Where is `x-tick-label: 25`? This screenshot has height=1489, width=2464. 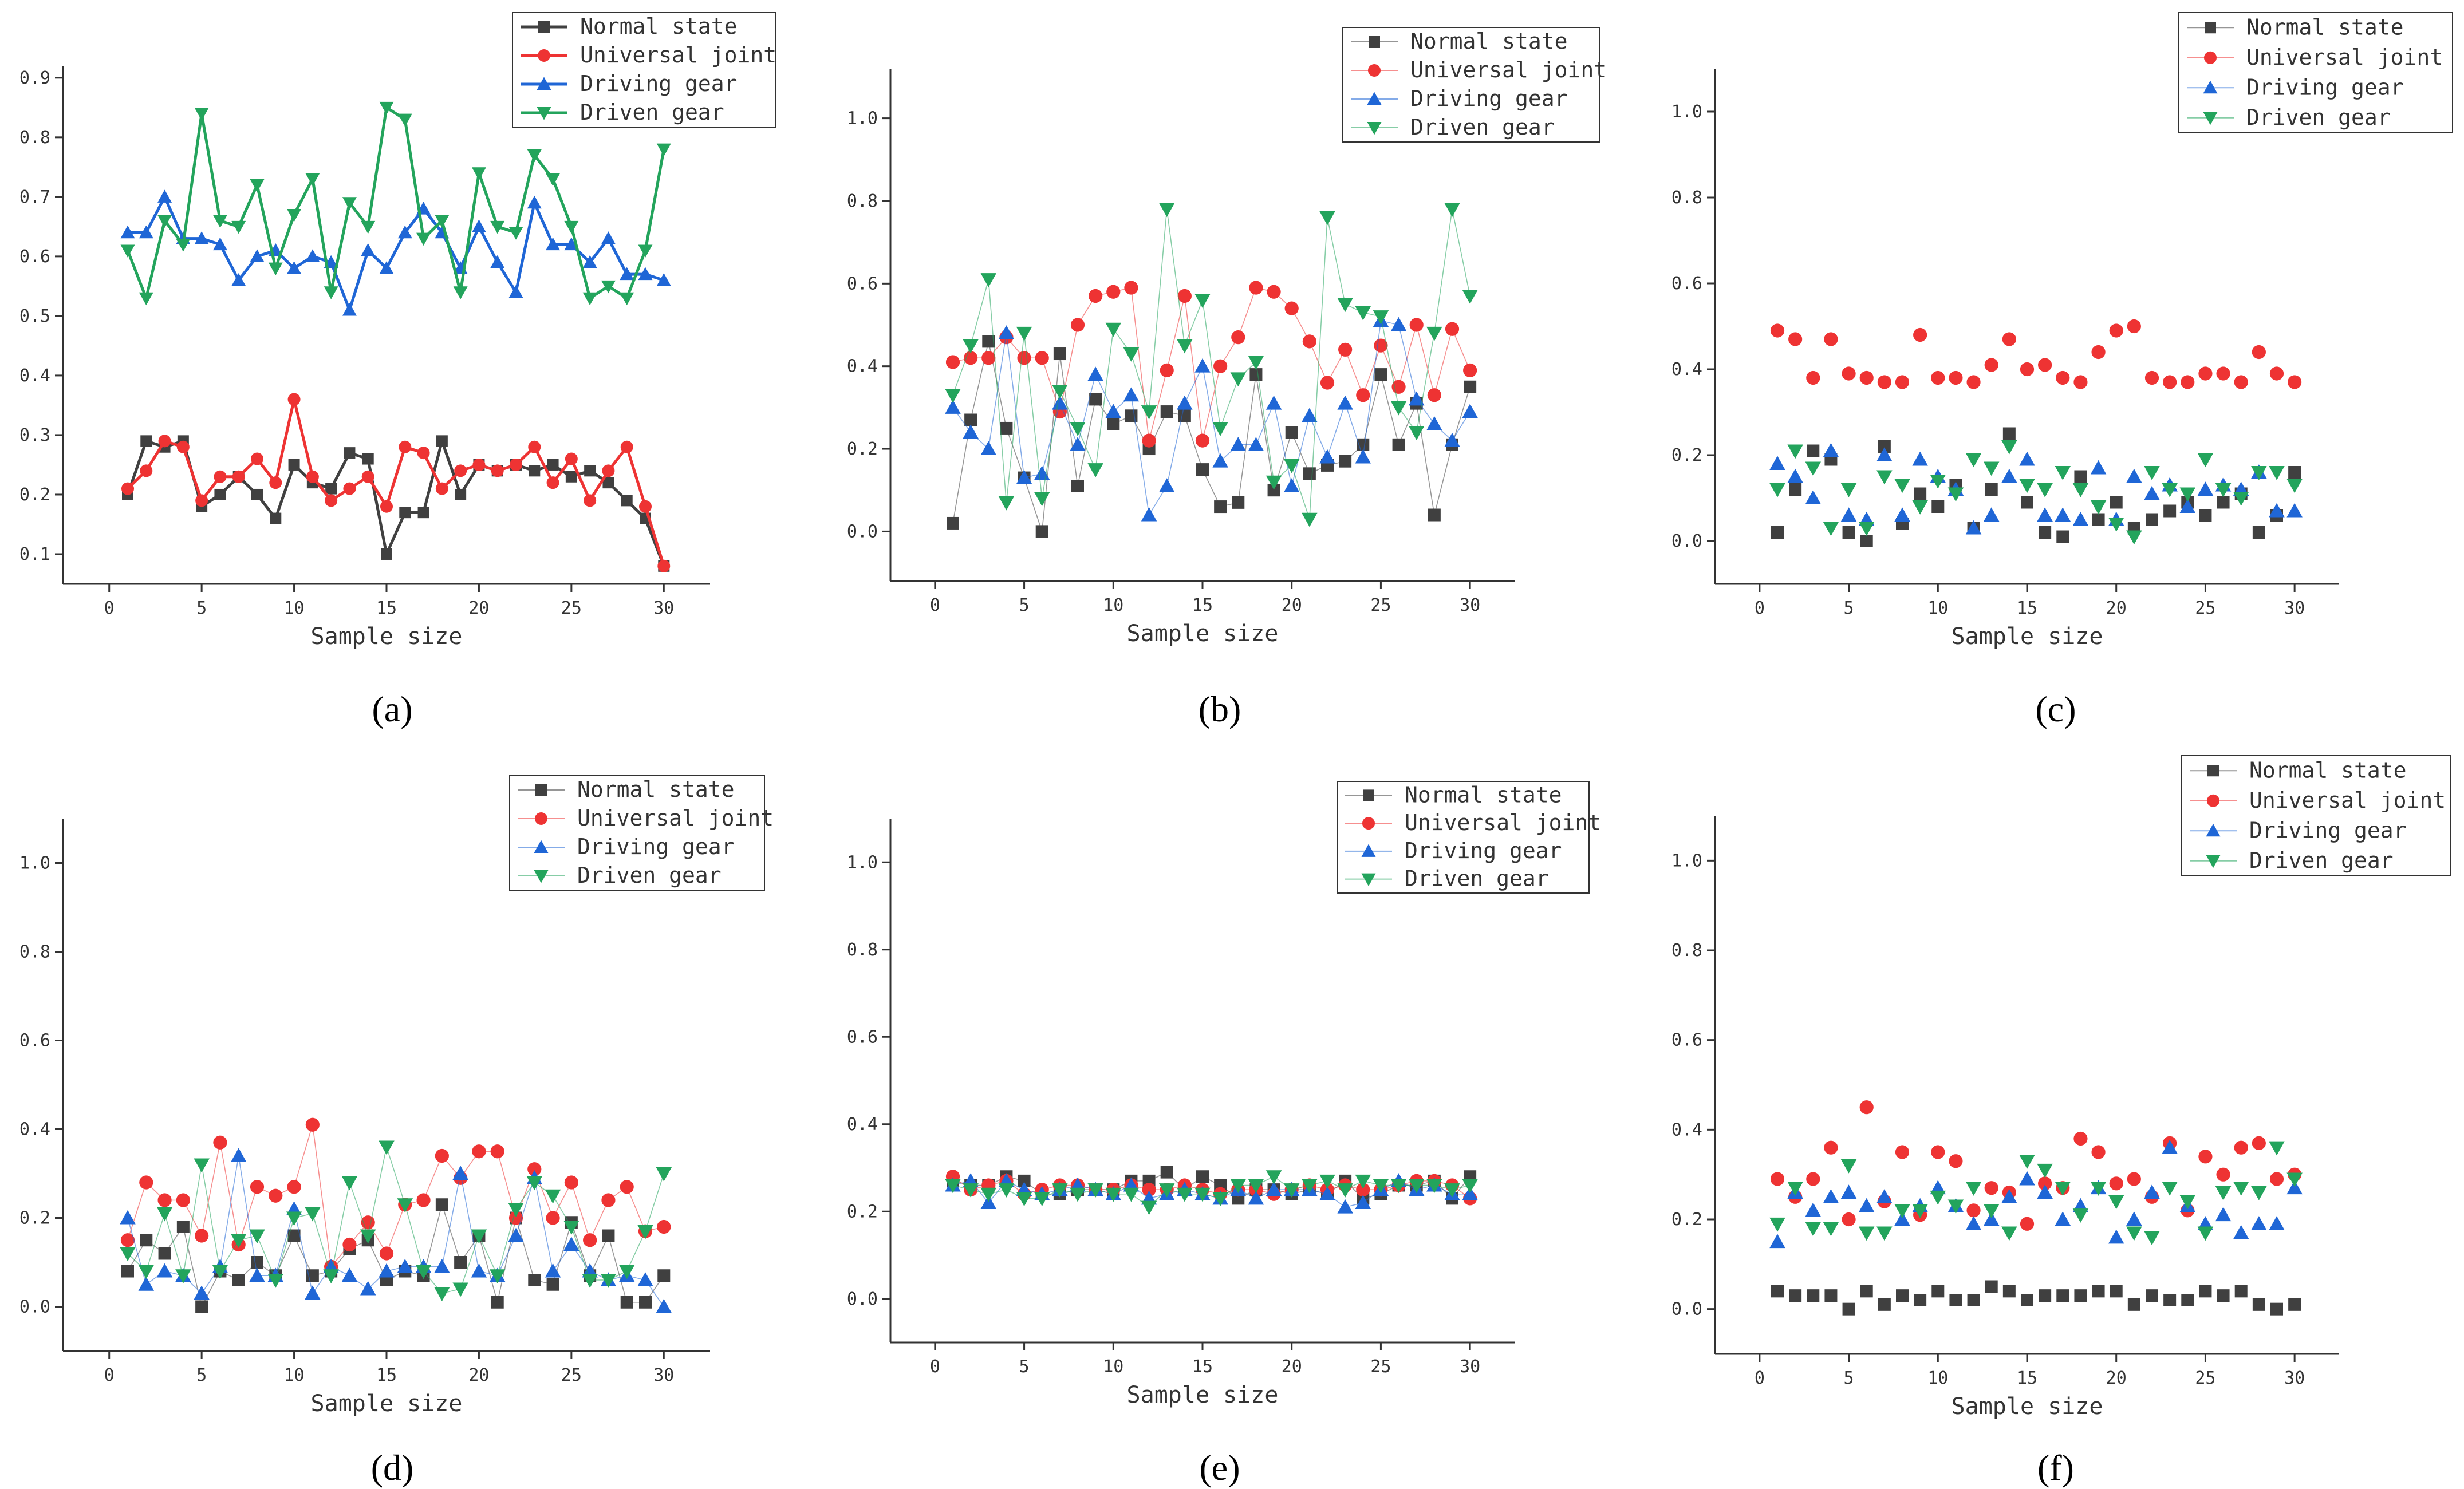 x-tick-label: 25 is located at coordinates (1380, 605).